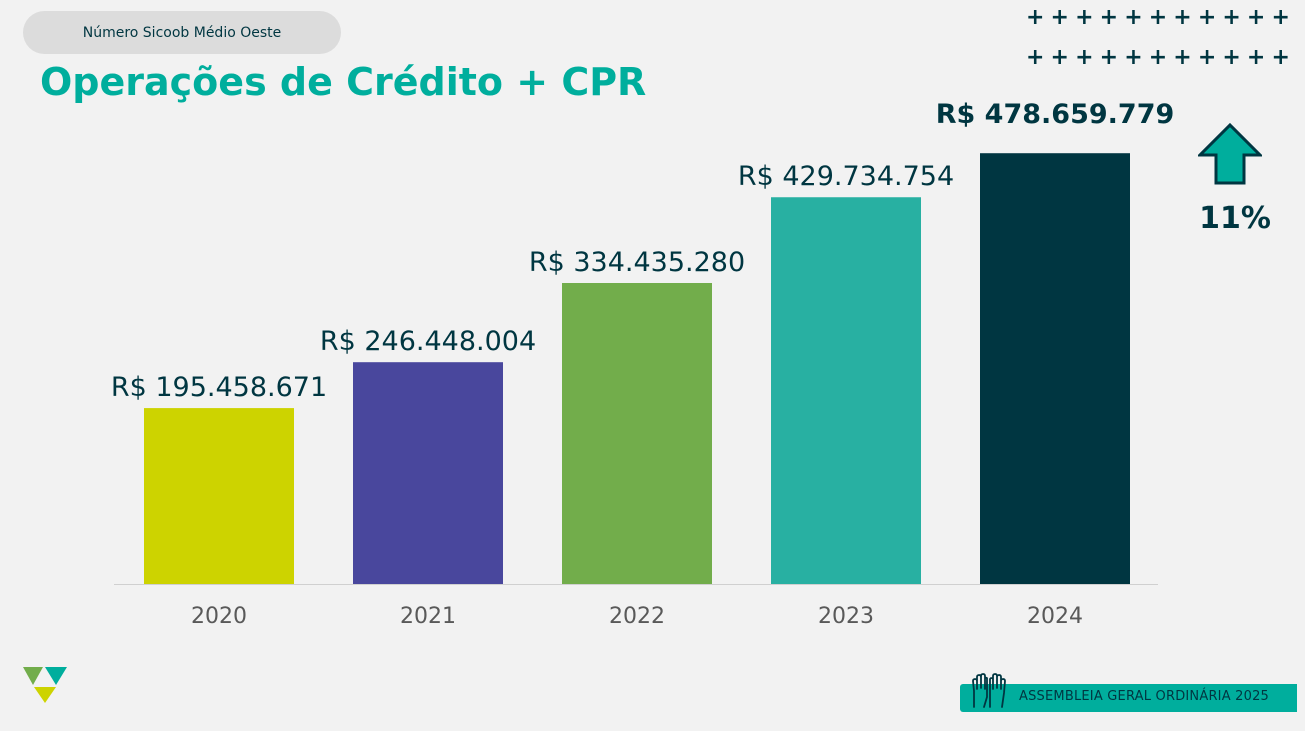 The width and height of the screenshot is (1305, 731). I want to click on x-tick-label-2023: 2023, so click(846, 616).